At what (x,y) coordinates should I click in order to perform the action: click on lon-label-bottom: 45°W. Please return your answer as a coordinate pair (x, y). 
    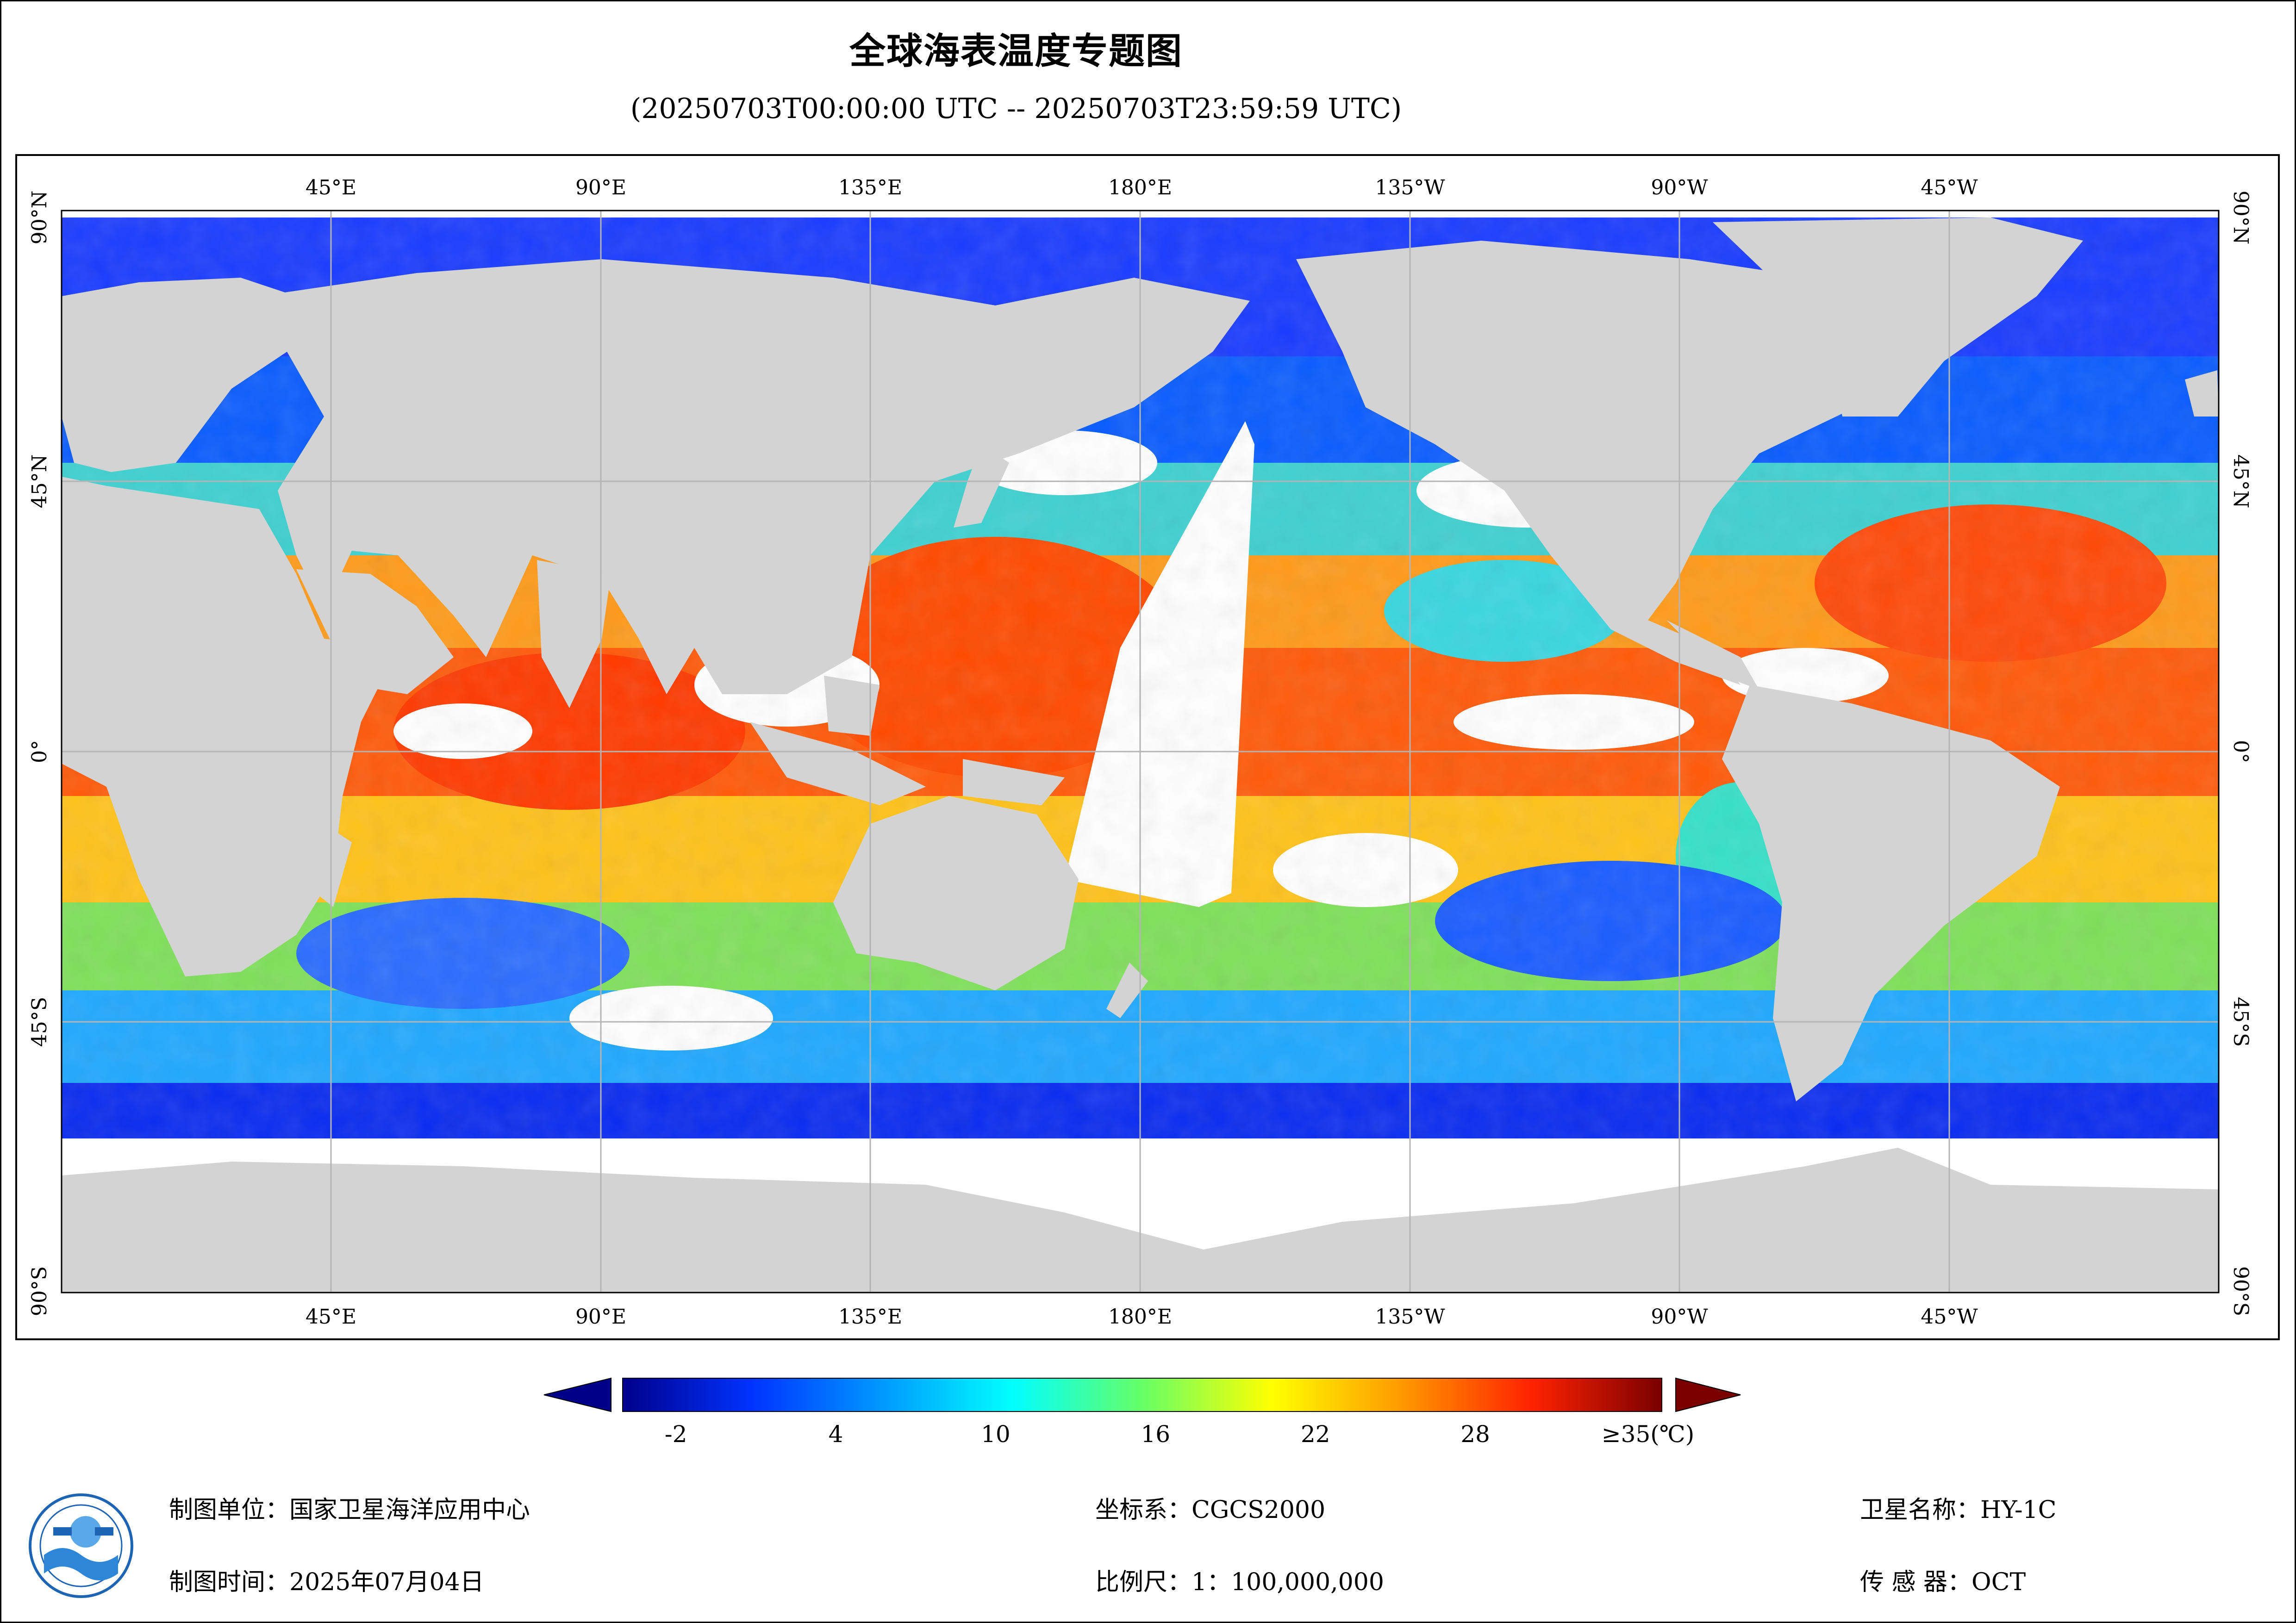
    Looking at the image, I should click on (1949, 1317).